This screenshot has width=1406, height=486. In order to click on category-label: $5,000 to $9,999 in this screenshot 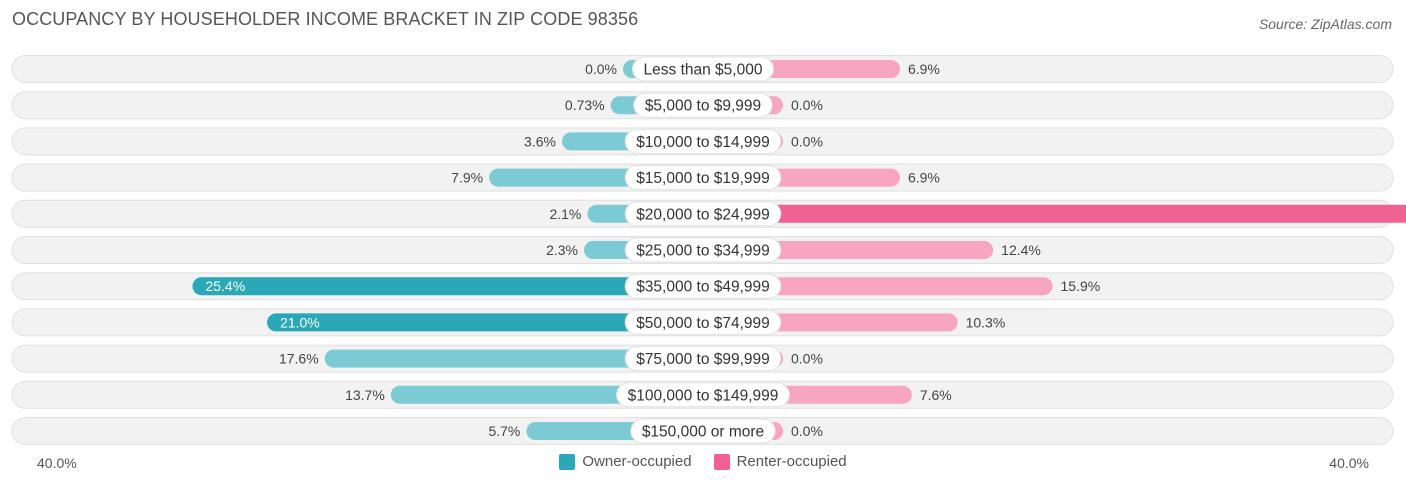, I will do `click(703, 106)`.